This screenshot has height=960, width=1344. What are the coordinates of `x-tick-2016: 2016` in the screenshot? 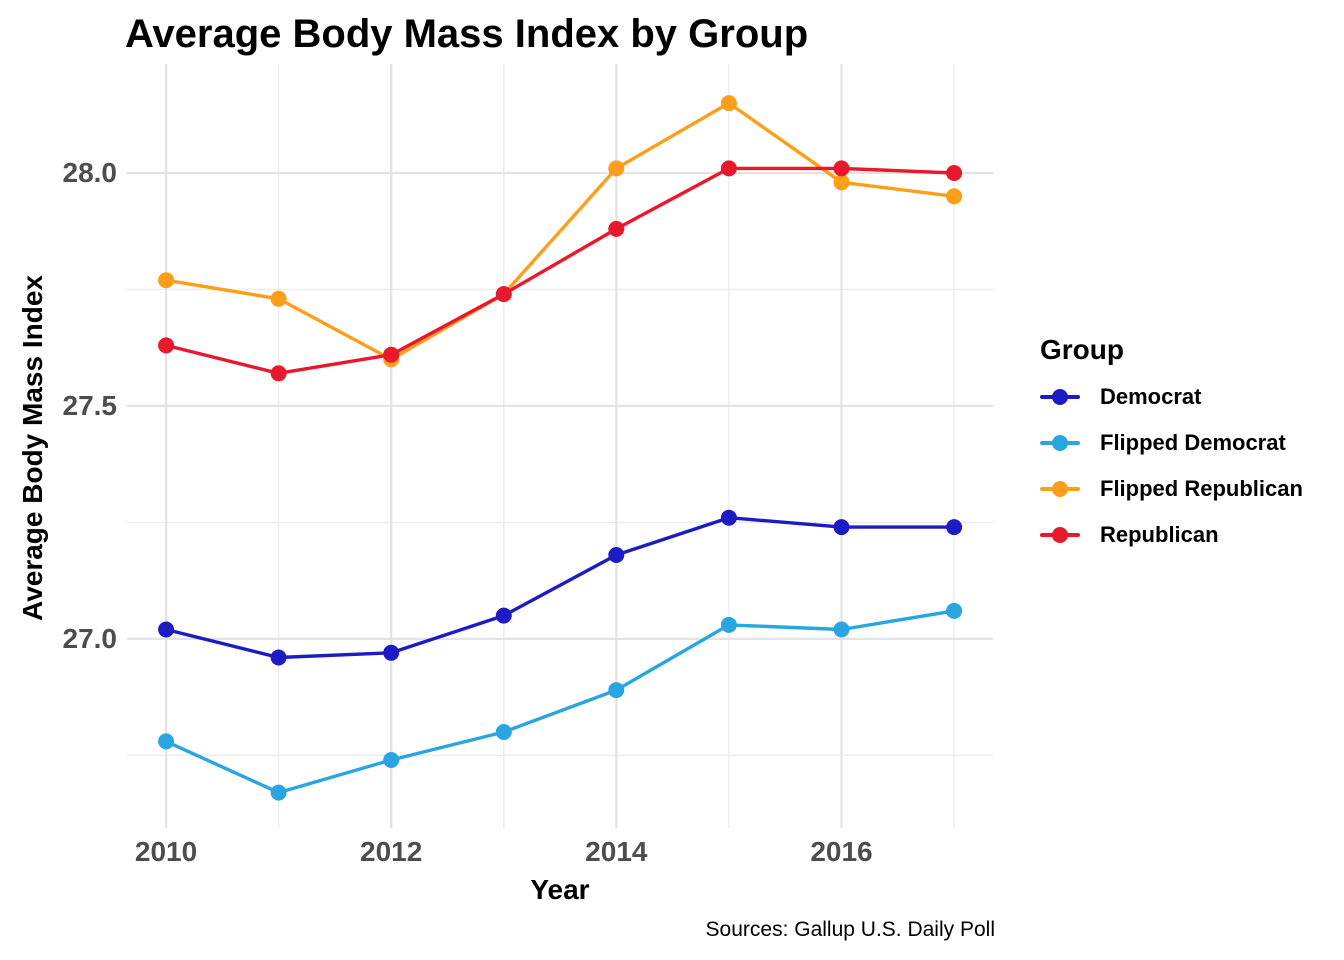 It's located at (841, 851).